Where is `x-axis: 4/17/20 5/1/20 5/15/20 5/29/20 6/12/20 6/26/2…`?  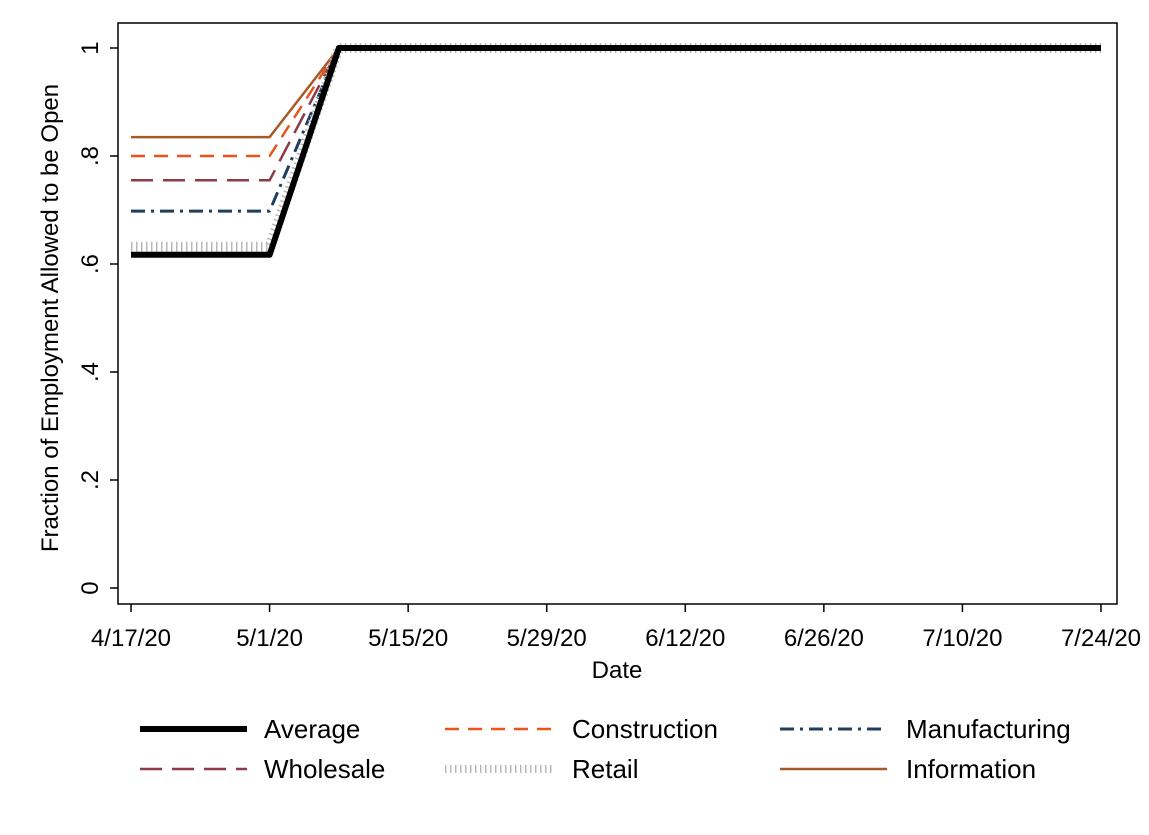
x-axis: 4/17/20 5/1/20 5/15/20 5/29/20 6/12/20 6/26/2… is located at coordinates (616, 628).